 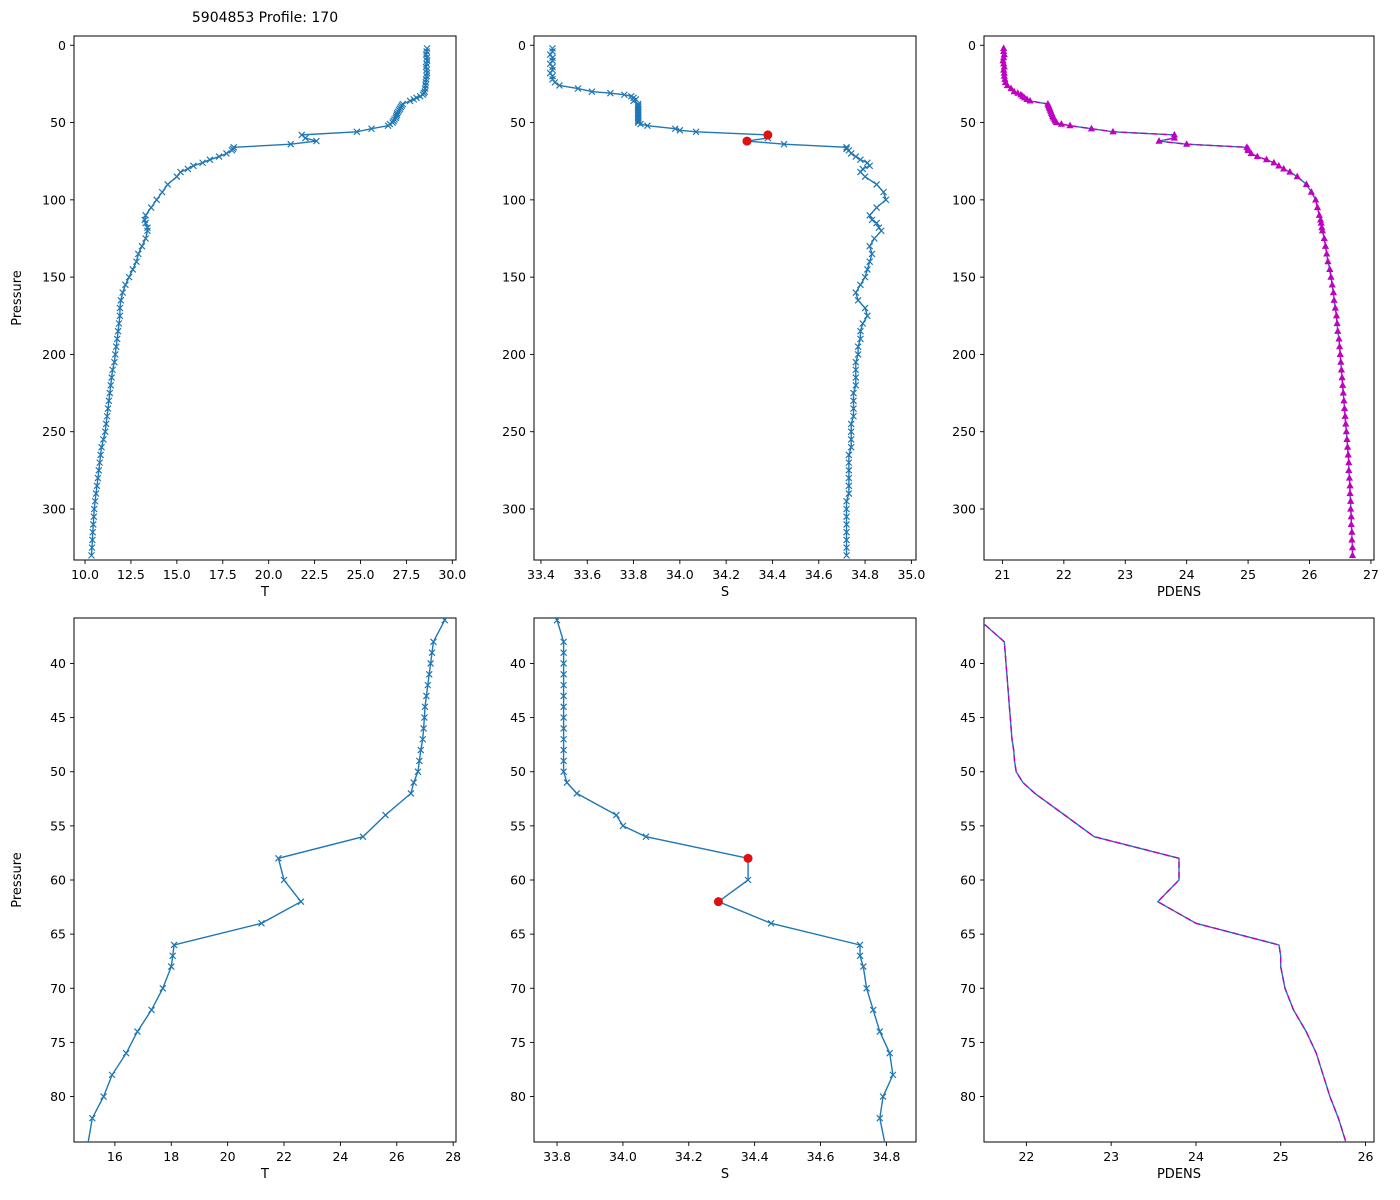 I want to click on pdens-line, so click(x=1165, y=882).